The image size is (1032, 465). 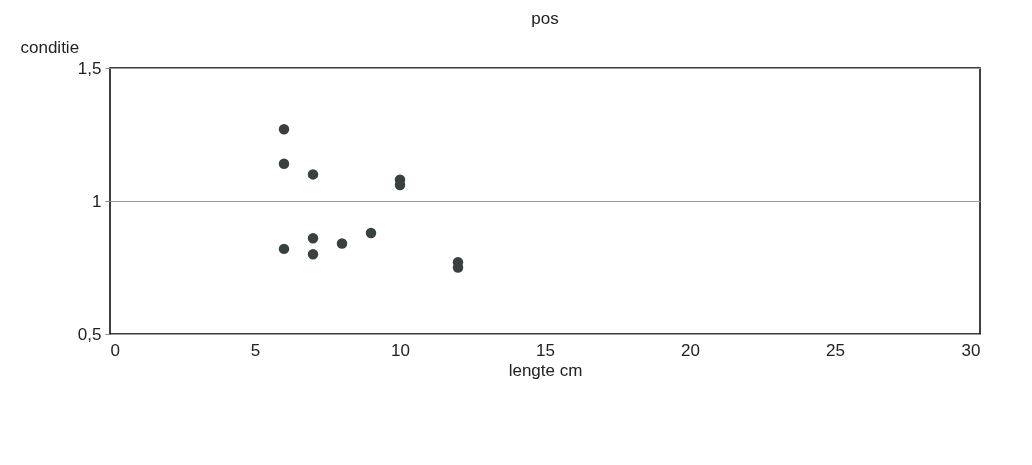 What do you see at coordinates (115, 350) in the screenshot?
I see `x-tick-label: 0` at bounding box center [115, 350].